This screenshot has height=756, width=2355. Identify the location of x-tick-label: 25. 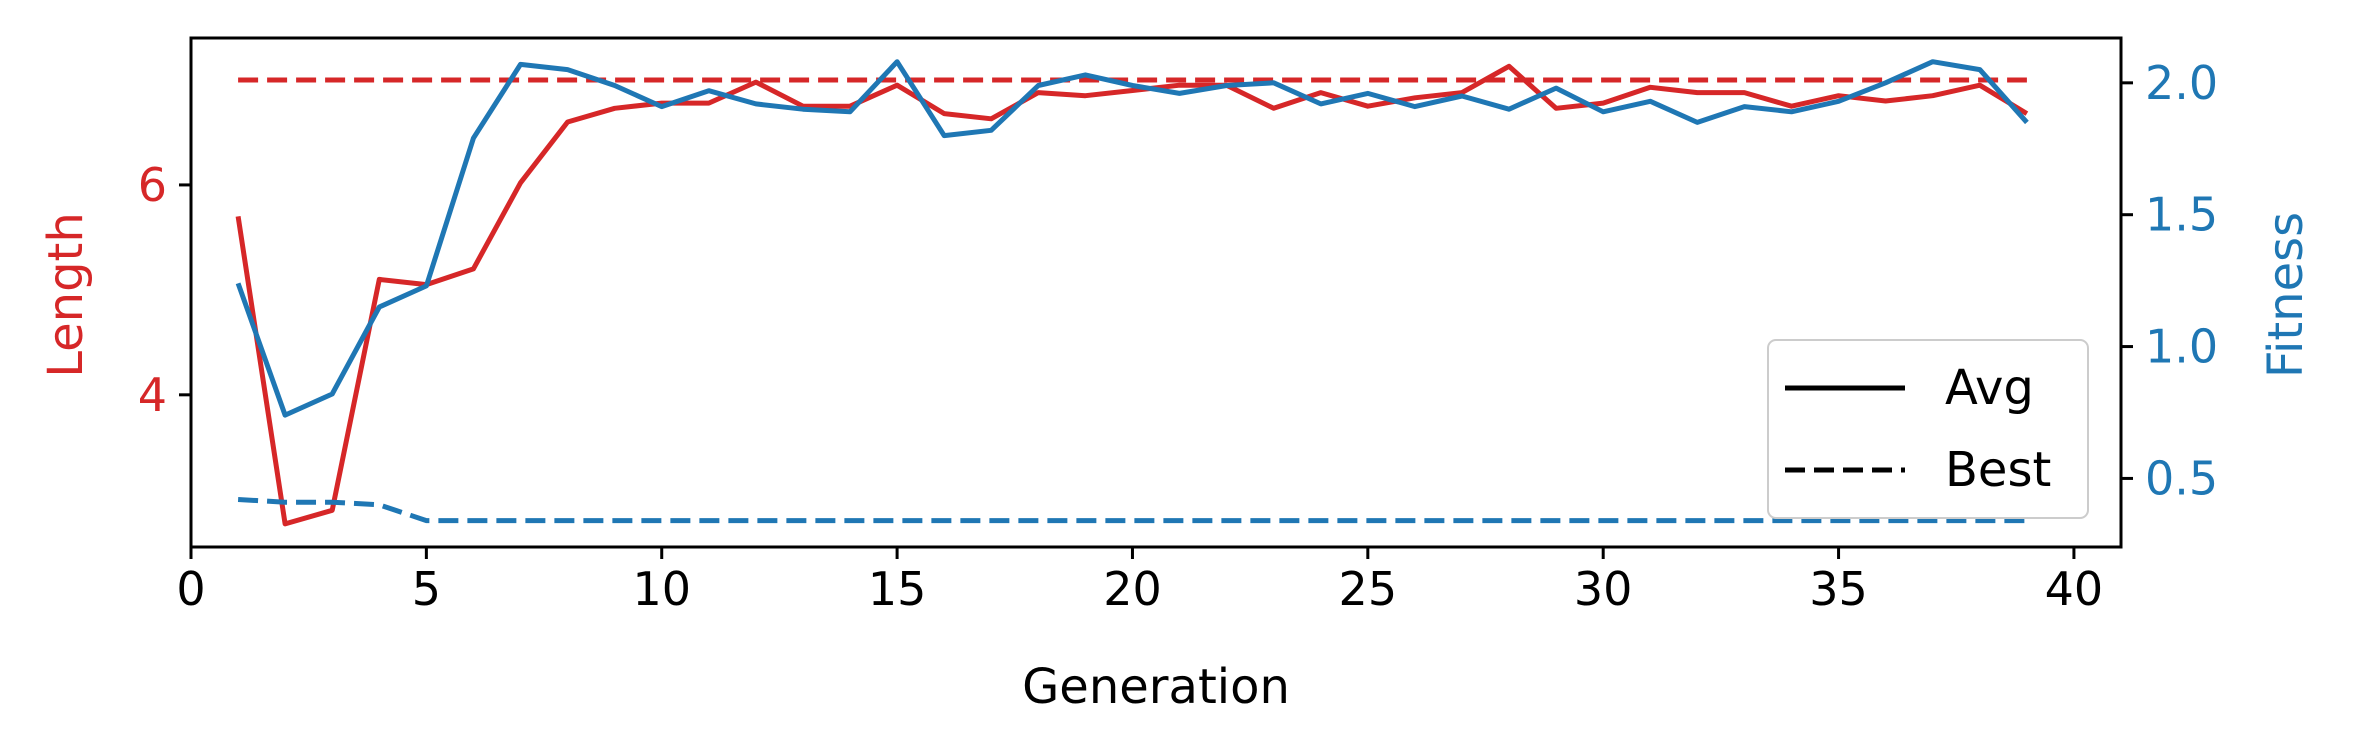
(1368, 589).